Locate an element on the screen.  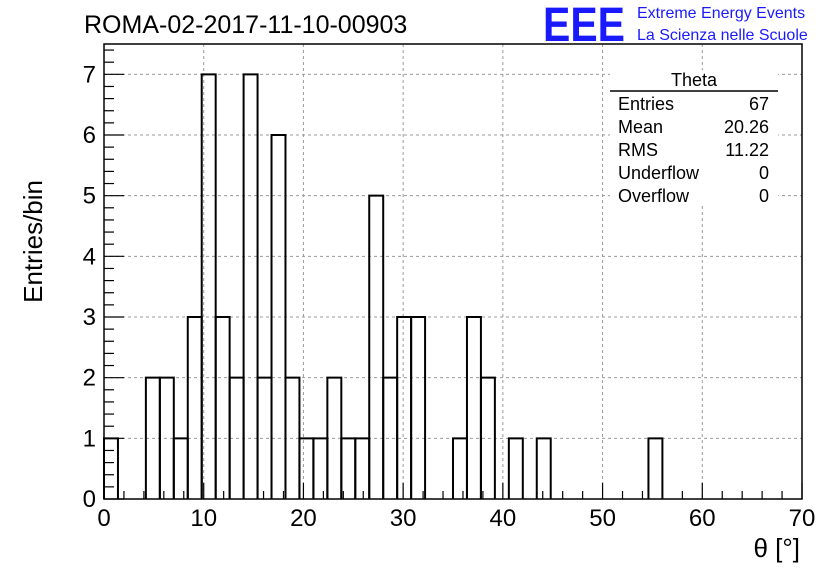
y-tick-label: 1 is located at coordinates (89, 438).